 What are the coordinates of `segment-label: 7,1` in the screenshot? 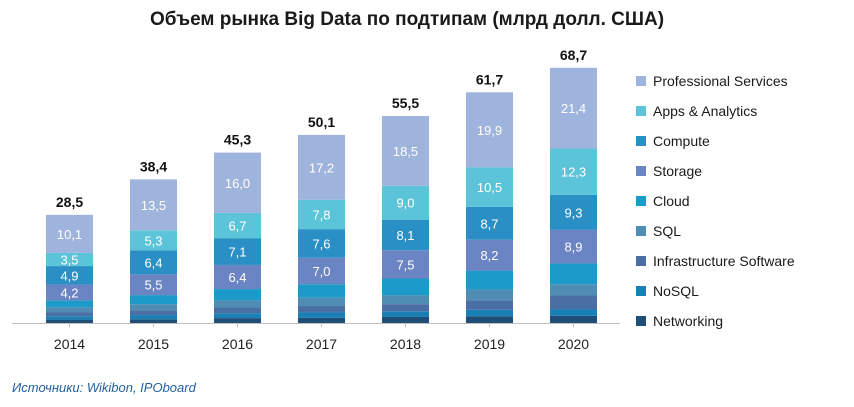 It's located at (237, 252).